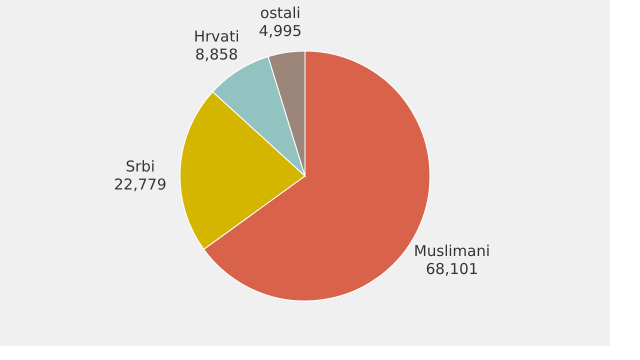  I want to click on slice-label: Srbi, so click(140, 167).